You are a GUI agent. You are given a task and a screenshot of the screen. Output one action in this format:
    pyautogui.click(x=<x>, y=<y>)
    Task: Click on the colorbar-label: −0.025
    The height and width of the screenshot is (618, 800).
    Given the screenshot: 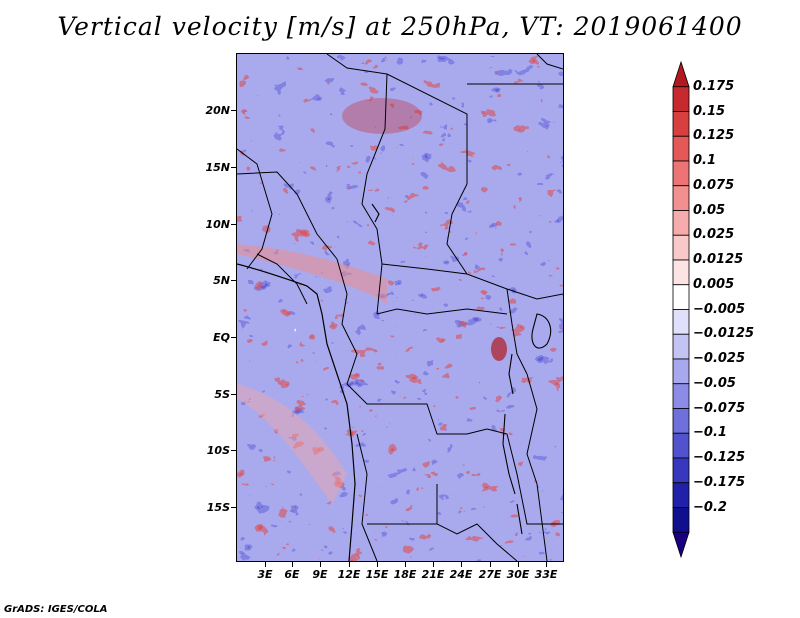 What is the action you would take?
    pyautogui.click(x=719, y=358)
    